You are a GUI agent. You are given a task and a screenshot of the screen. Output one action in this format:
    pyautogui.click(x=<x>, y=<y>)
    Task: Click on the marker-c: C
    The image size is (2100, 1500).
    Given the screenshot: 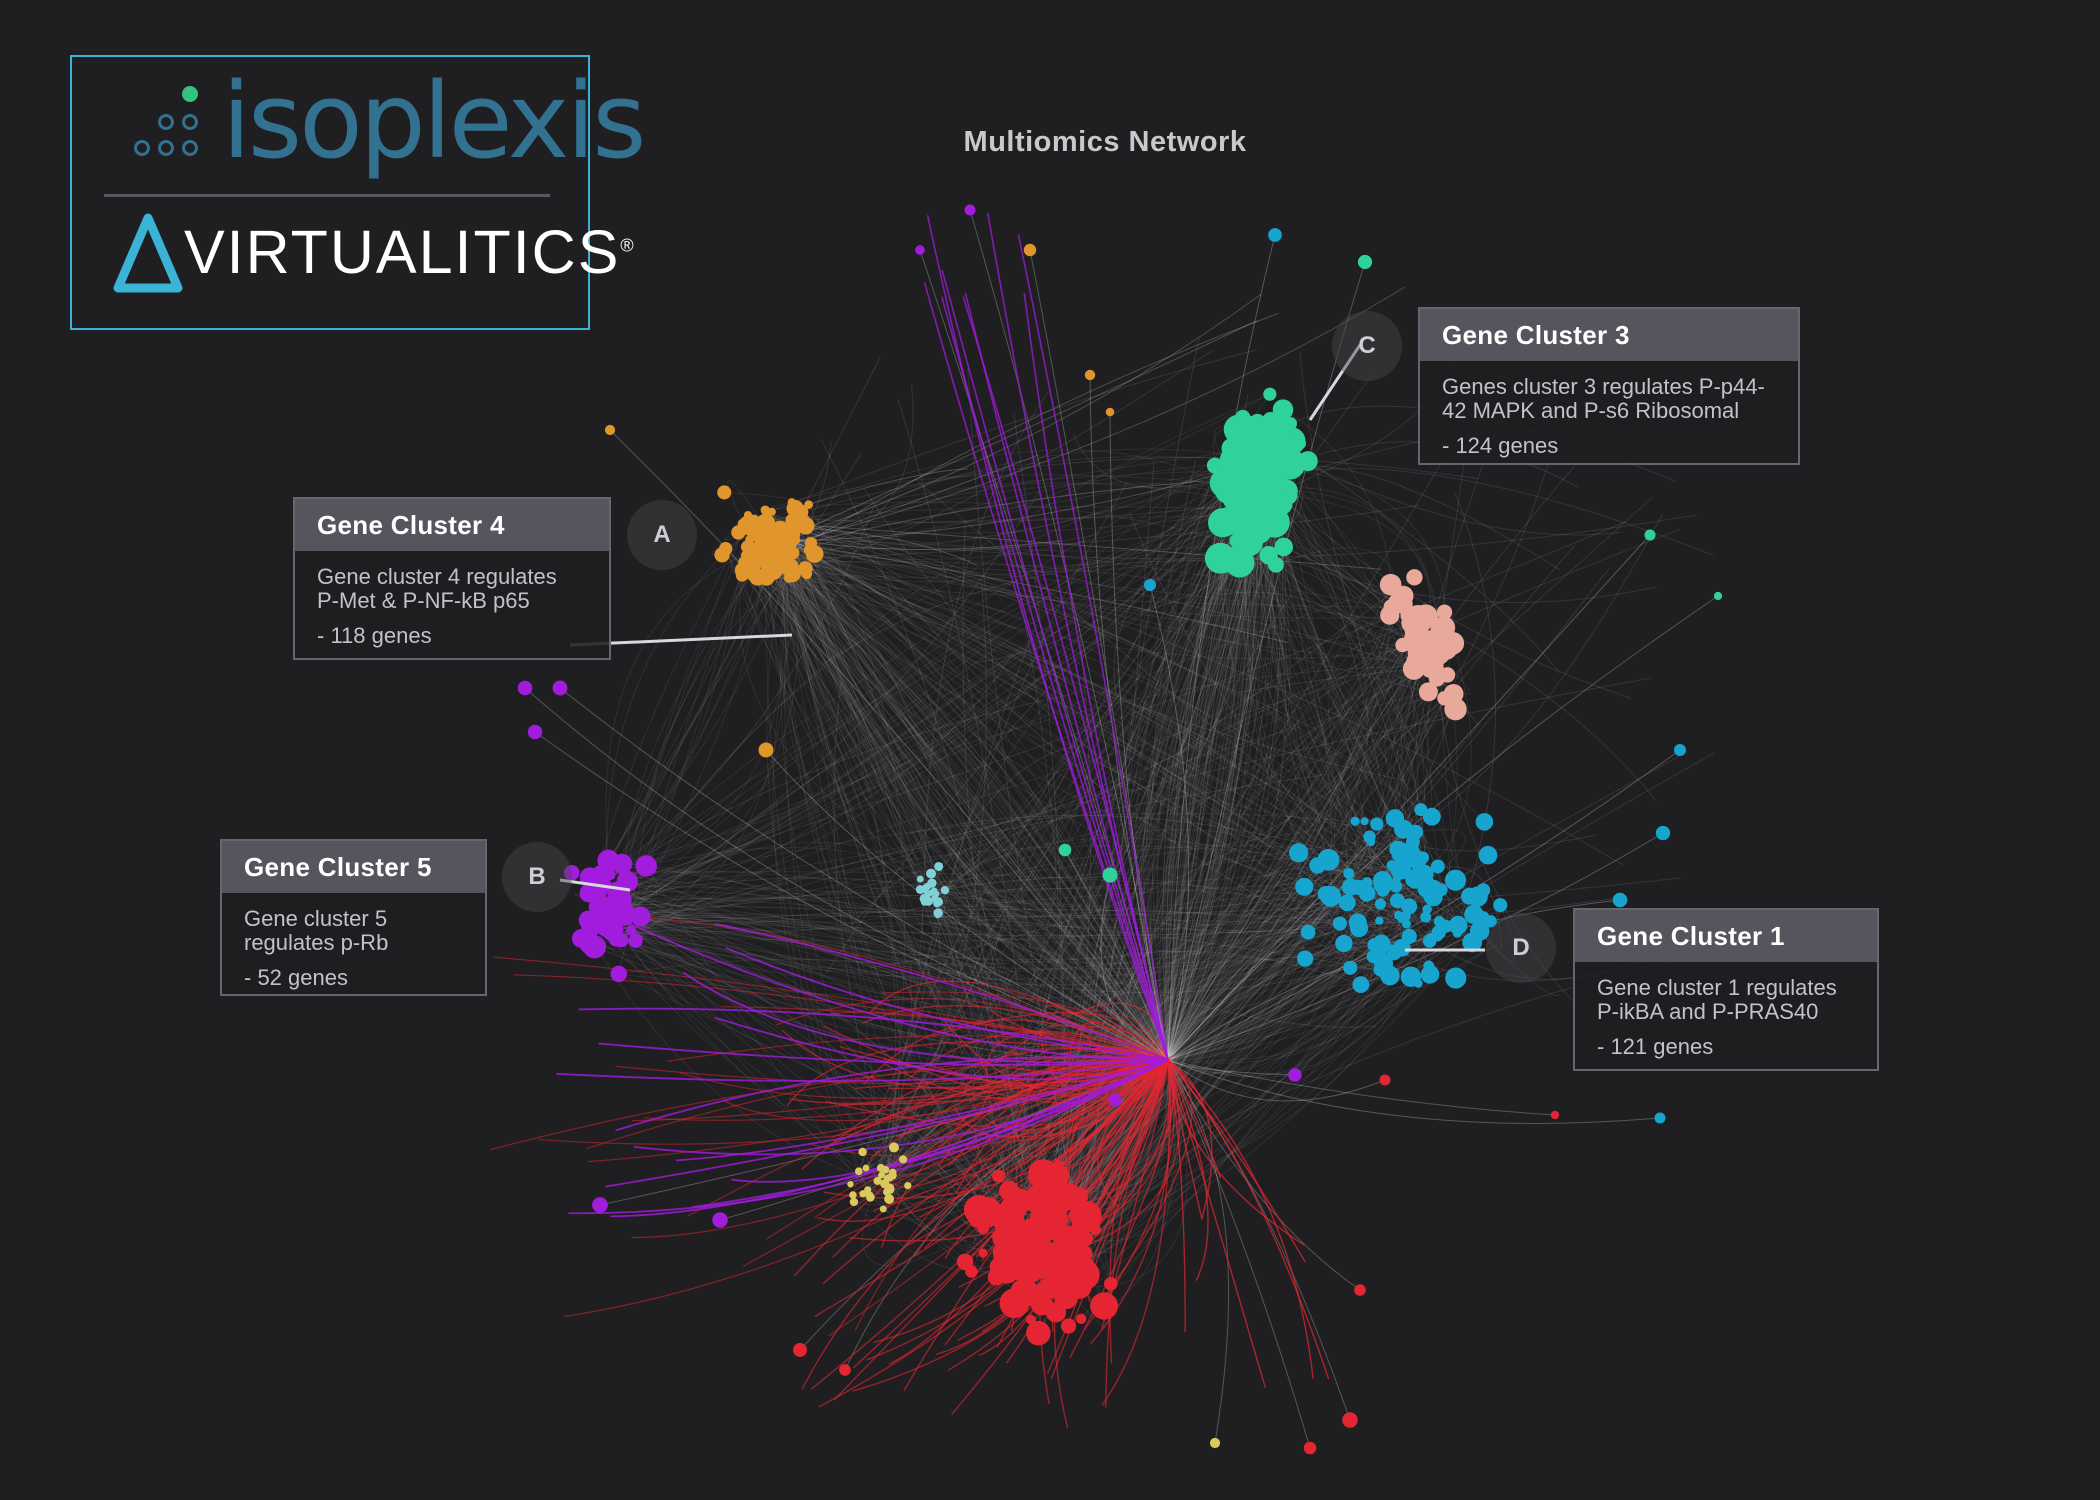 What is the action you would take?
    pyautogui.click(x=1367, y=346)
    